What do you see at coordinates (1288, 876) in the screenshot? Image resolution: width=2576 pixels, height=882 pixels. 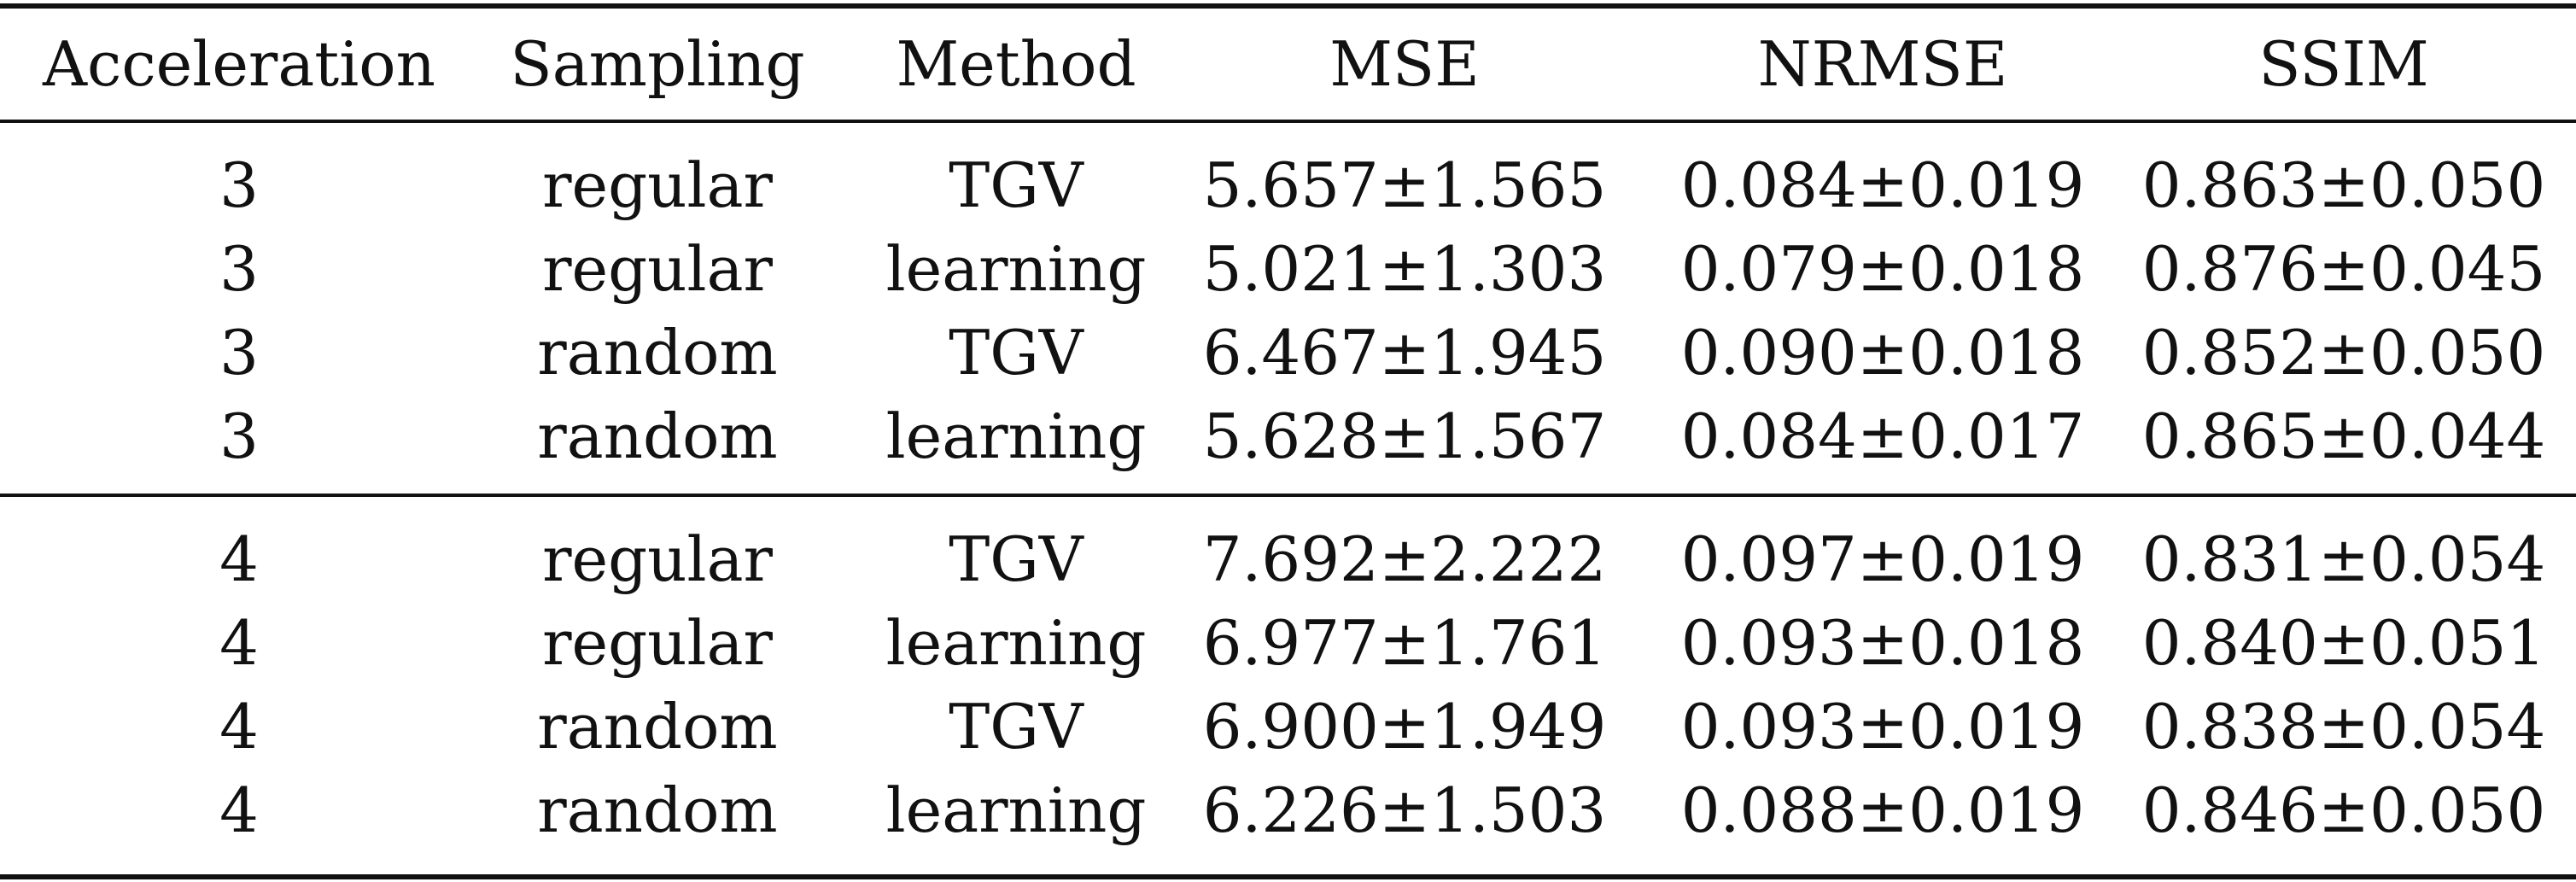 I see `bottom-rule` at bounding box center [1288, 876].